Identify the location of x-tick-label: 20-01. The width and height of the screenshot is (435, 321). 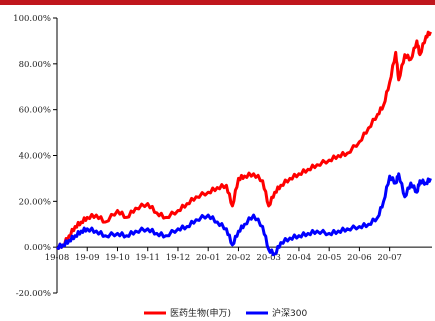
(208, 258).